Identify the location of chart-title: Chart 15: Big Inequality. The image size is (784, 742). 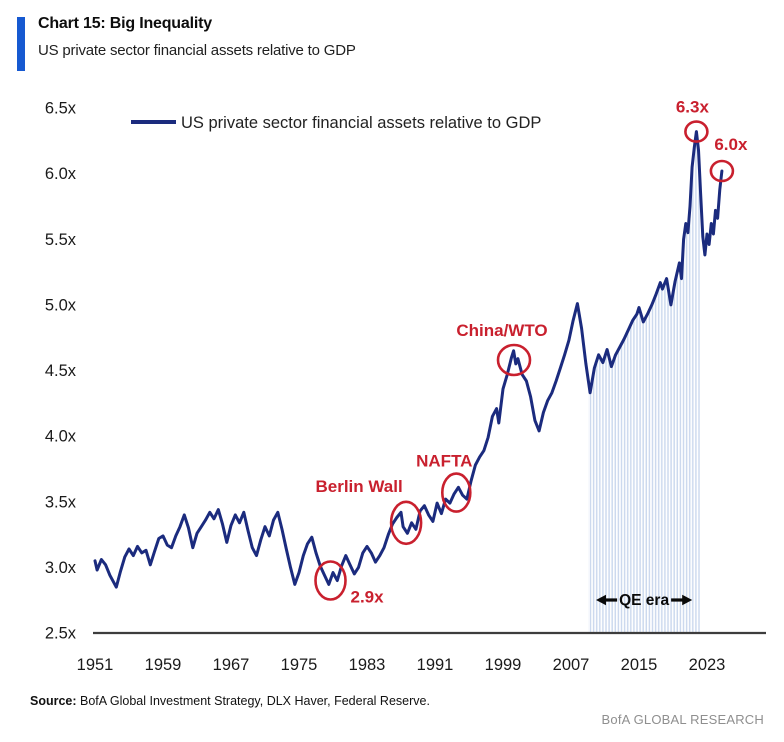
(125, 23).